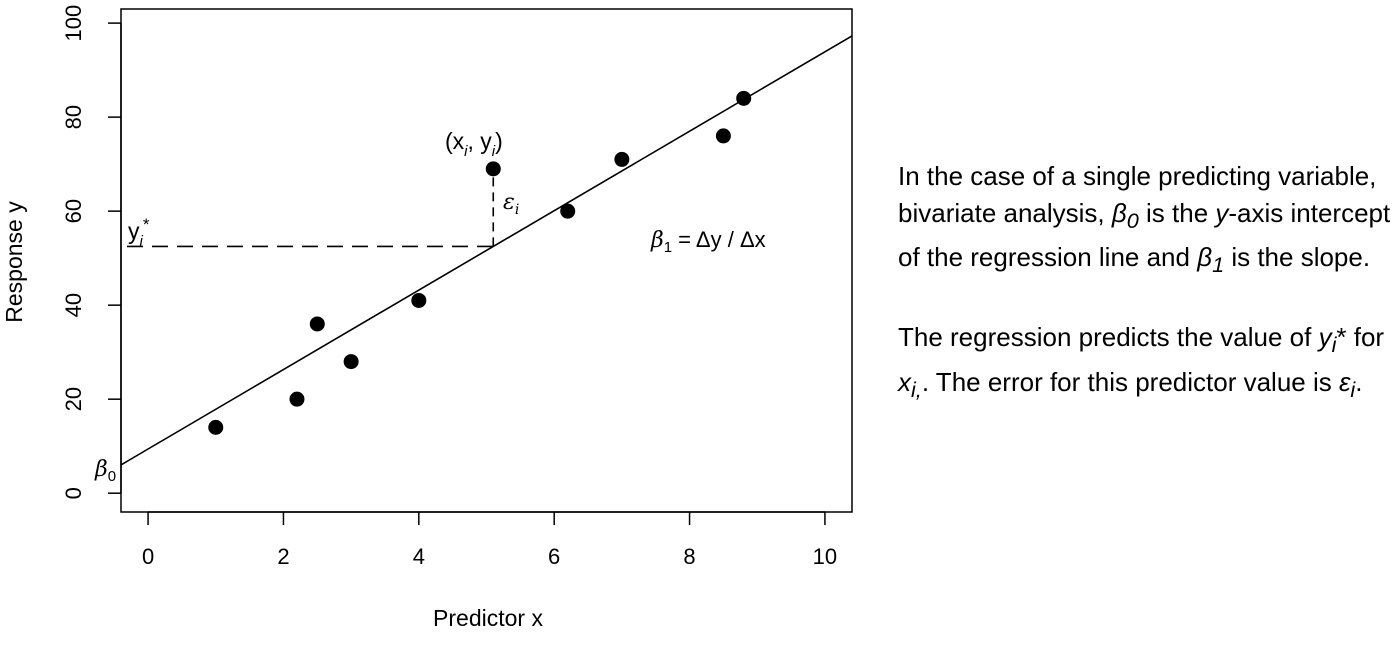 The width and height of the screenshot is (1400, 650). What do you see at coordinates (73, 23) in the screenshot?
I see `y-tick-label: 100` at bounding box center [73, 23].